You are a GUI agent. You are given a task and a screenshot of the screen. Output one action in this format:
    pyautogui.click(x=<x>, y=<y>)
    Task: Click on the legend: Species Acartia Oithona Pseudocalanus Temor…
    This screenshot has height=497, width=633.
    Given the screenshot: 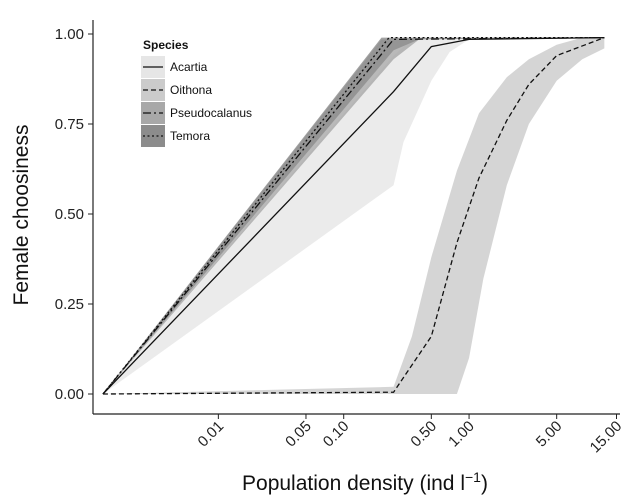 What is the action you would take?
    pyautogui.click(x=196, y=92)
    